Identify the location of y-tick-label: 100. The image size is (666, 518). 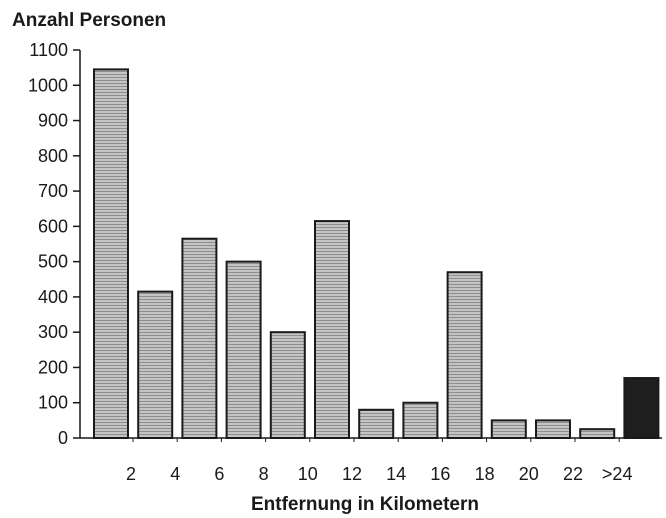
(53, 403).